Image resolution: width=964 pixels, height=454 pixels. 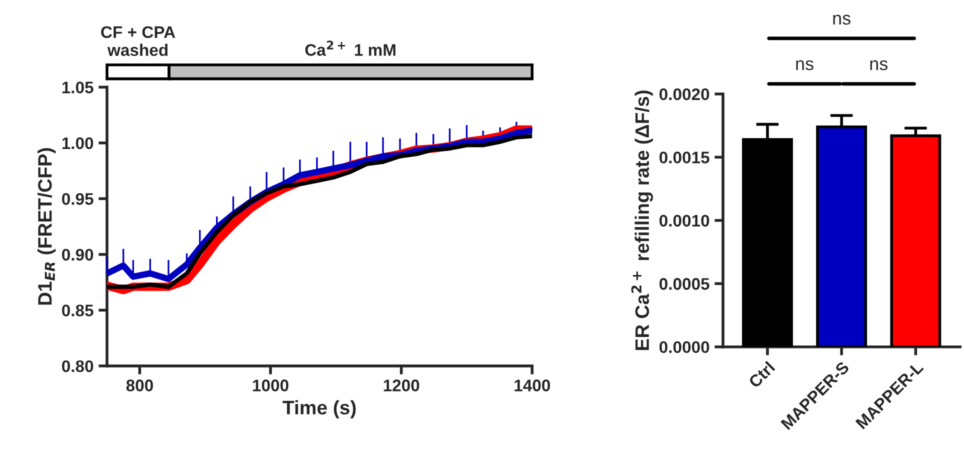 I want to click on y-tick-label: 0.0000, so click(x=684, y=347).